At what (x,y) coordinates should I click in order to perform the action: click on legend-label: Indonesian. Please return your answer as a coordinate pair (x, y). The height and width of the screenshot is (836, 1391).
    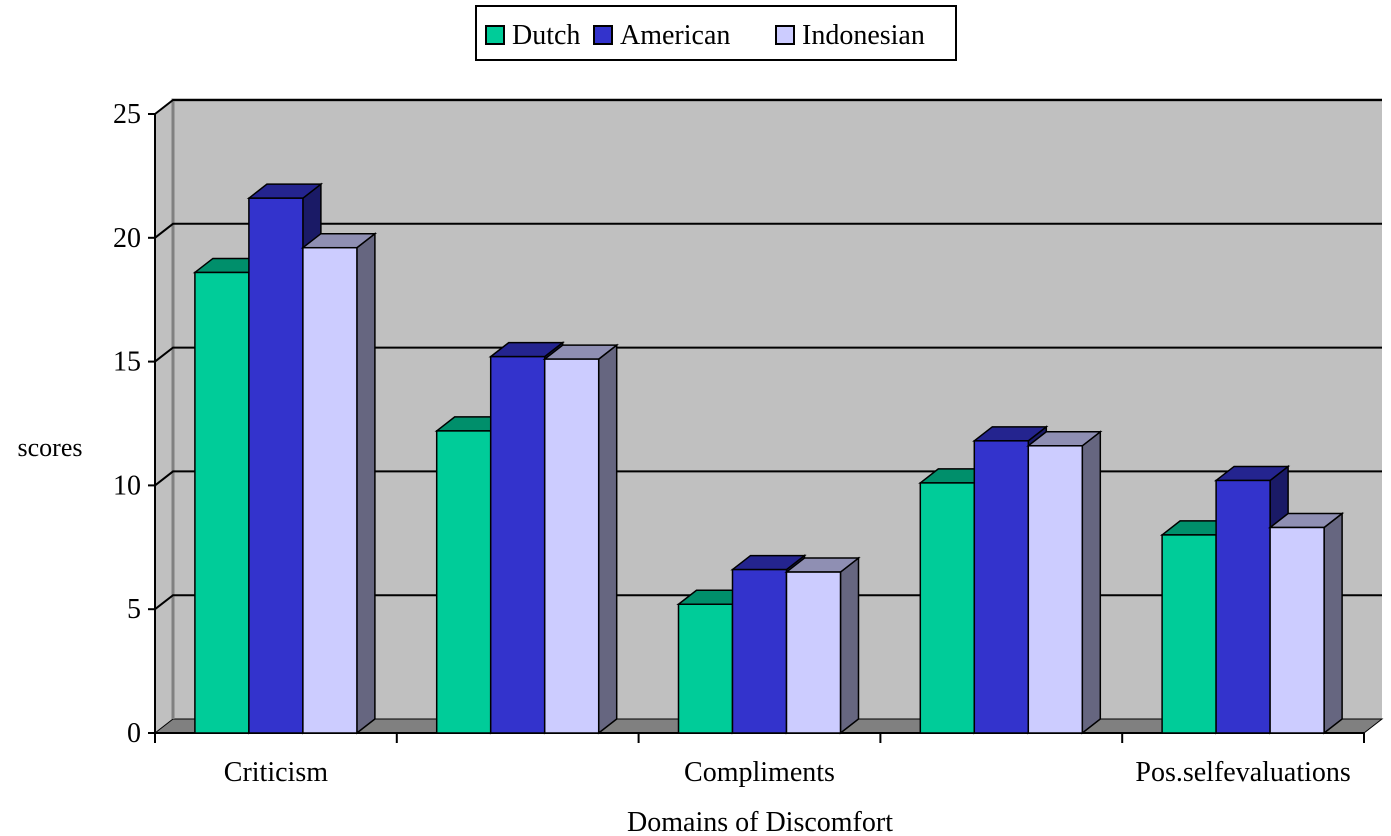
    Looking at the image, I should click on (863, 35).